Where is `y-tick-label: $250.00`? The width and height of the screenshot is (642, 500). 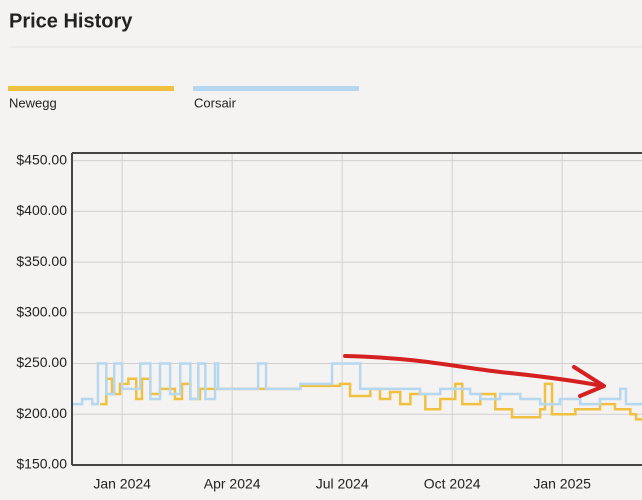
y-tick-label: $250.00 is located at coordinates (41, 362).